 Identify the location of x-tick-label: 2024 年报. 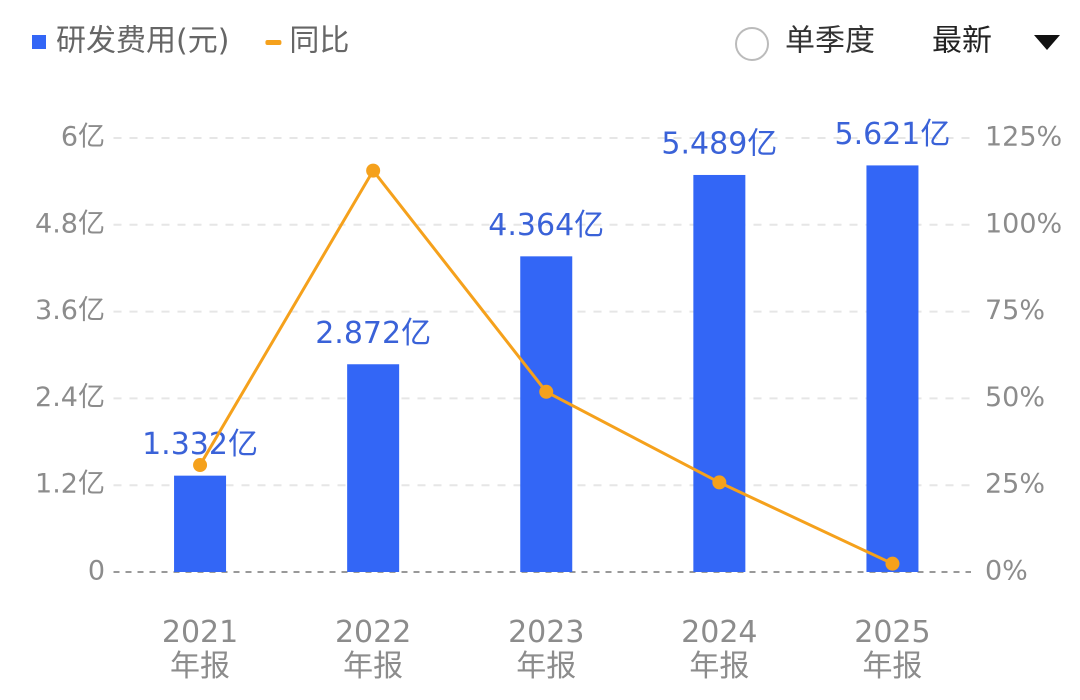
(719, 649).